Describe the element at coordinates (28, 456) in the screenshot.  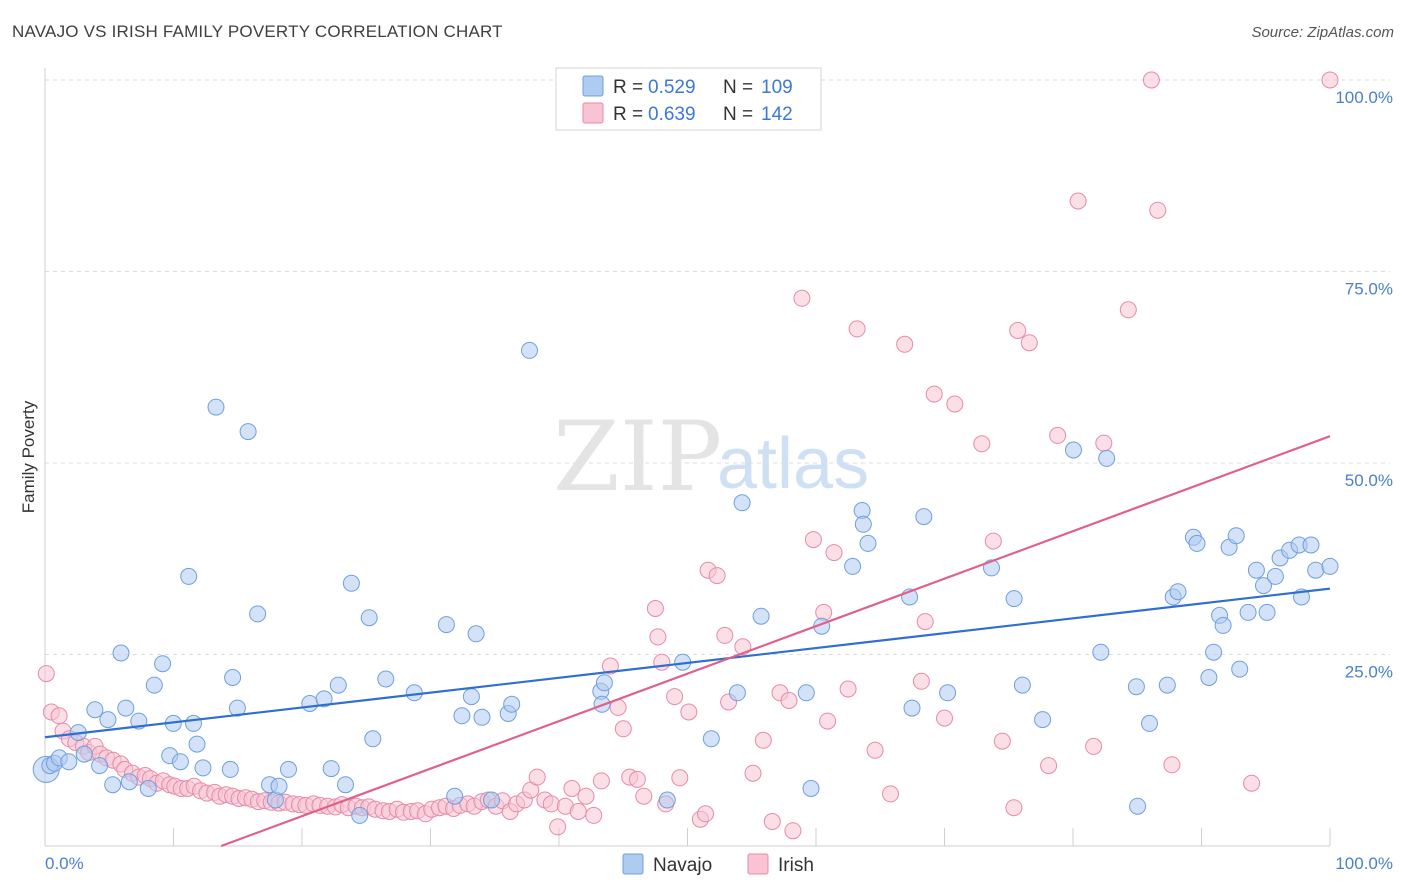
I see `y-axis-title: Family Poverty` at that location.